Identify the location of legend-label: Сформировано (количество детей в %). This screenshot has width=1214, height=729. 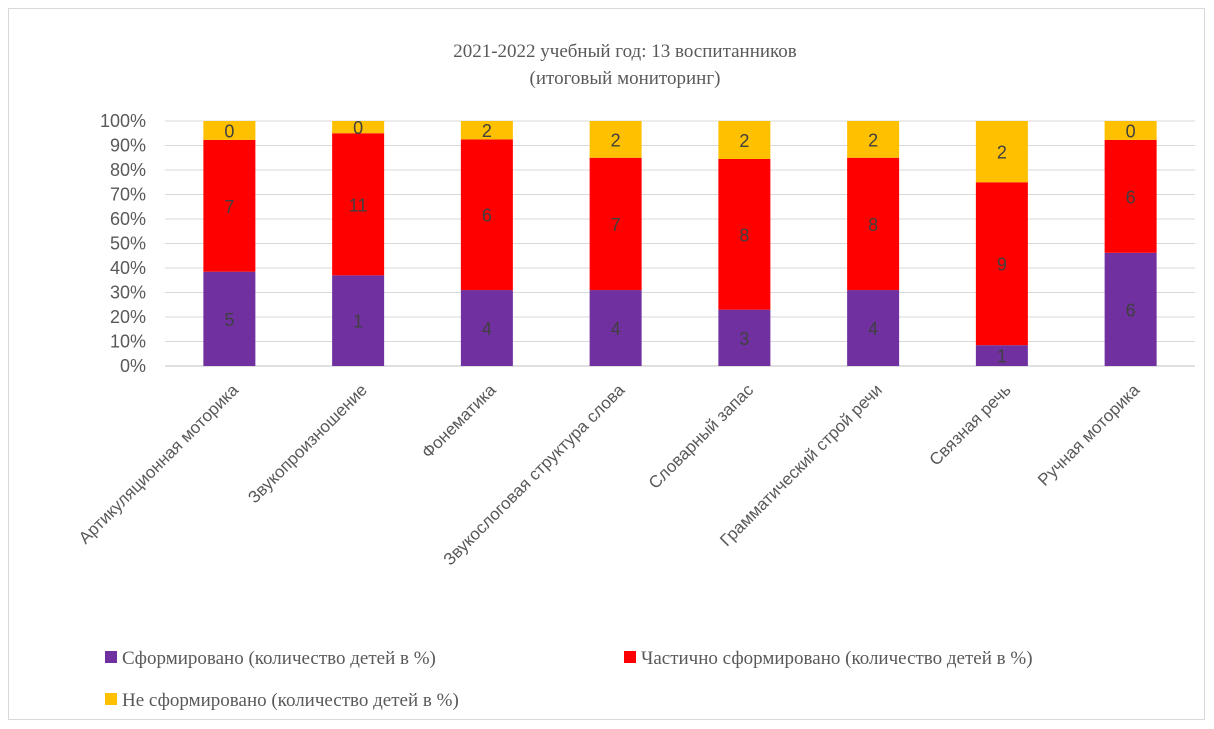
(279, 658).